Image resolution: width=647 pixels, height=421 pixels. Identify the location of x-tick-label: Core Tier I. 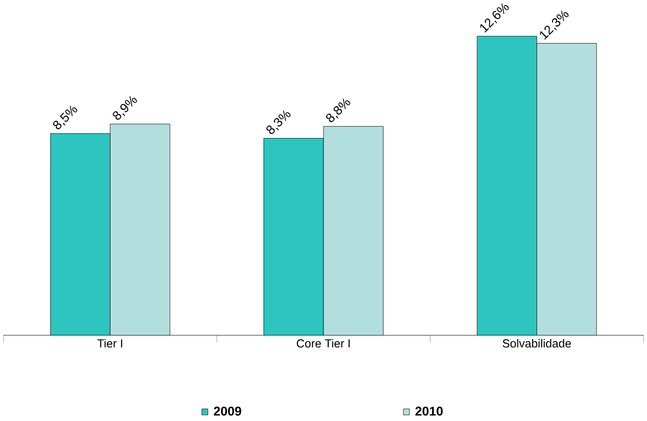
(323, 343).